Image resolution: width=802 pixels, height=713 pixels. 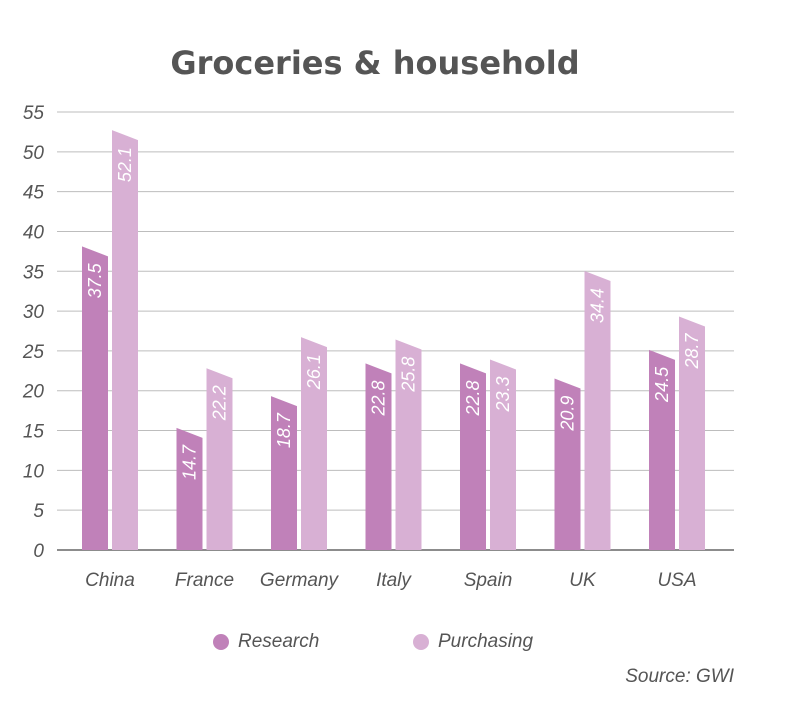 I want to click on chart-title: Groceries & household, so click(x=375, y=63).